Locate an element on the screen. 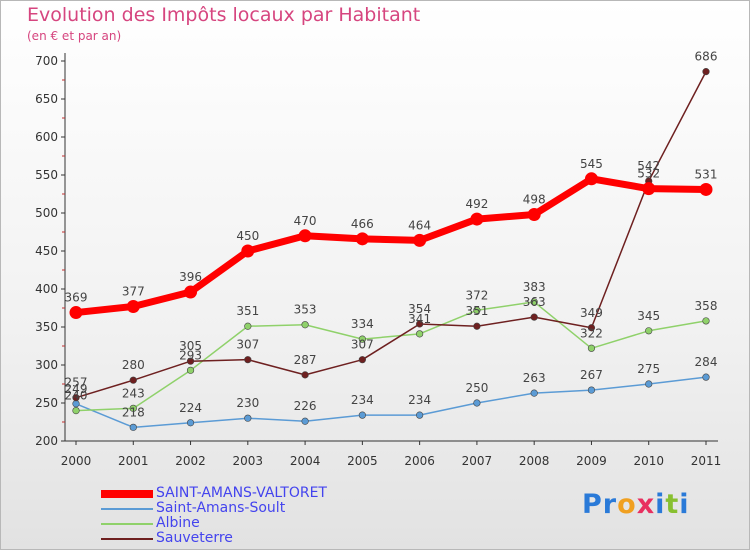  data-label: 240 is located at coordinates (76, 396).